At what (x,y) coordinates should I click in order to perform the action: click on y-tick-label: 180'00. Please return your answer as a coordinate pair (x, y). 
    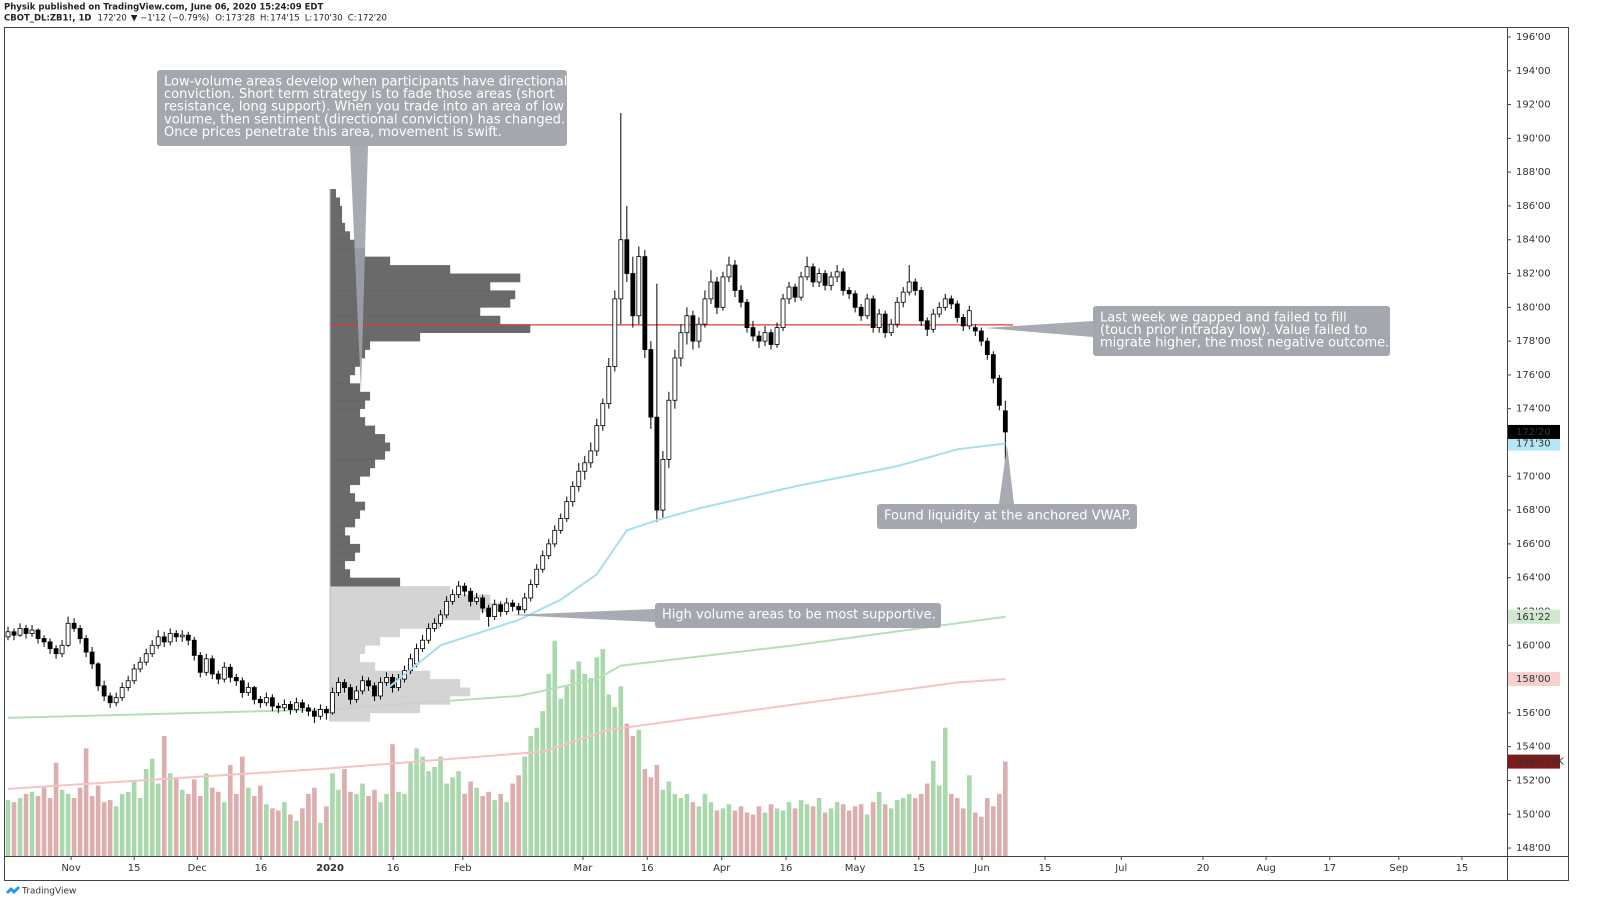
    Looking at the image, I should click on (1533, 307).